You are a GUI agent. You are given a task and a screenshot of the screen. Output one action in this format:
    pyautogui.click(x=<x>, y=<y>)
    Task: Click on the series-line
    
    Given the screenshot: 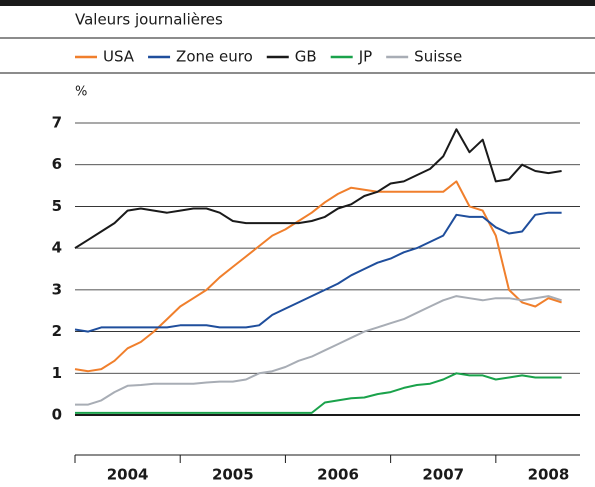 What is the action you would take?
    pyautogui.click(x=318, y=393)
    